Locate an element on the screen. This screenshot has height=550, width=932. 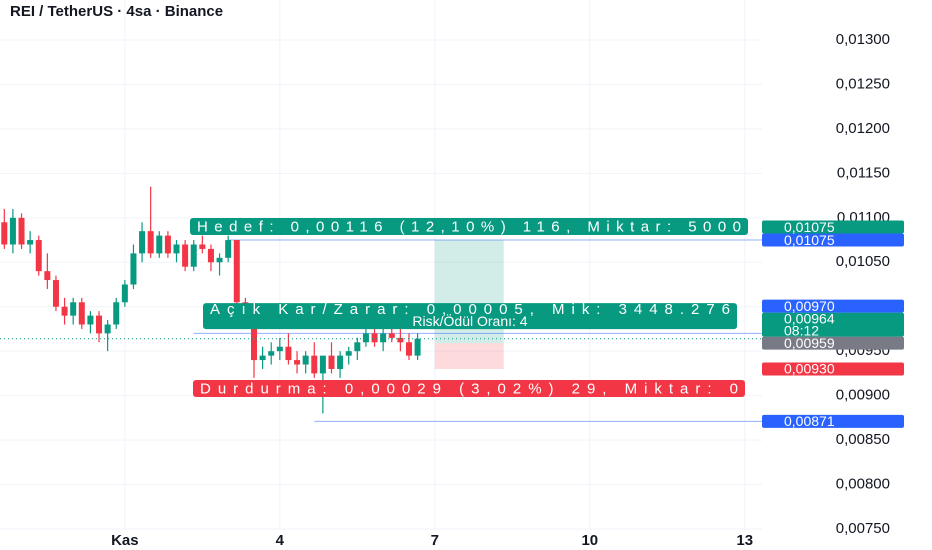
y-tick-label: 0,00800 is located at coordinates (863, 484).